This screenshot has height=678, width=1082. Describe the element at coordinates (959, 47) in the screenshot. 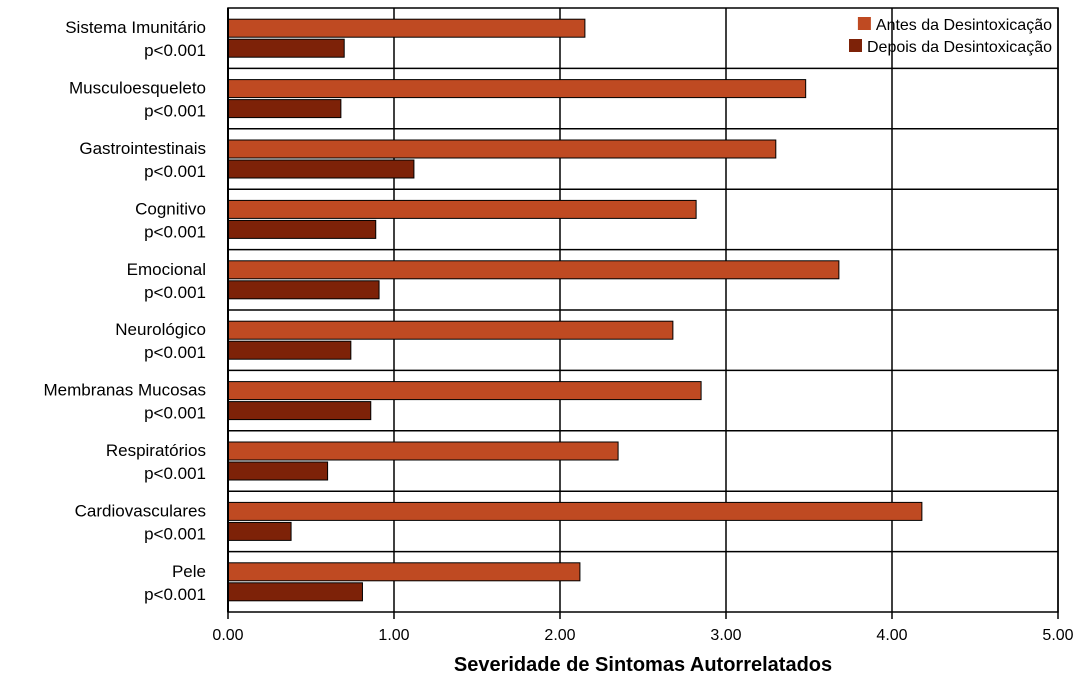

I see `legend-label: Depois da Desintoxicação` at that location.